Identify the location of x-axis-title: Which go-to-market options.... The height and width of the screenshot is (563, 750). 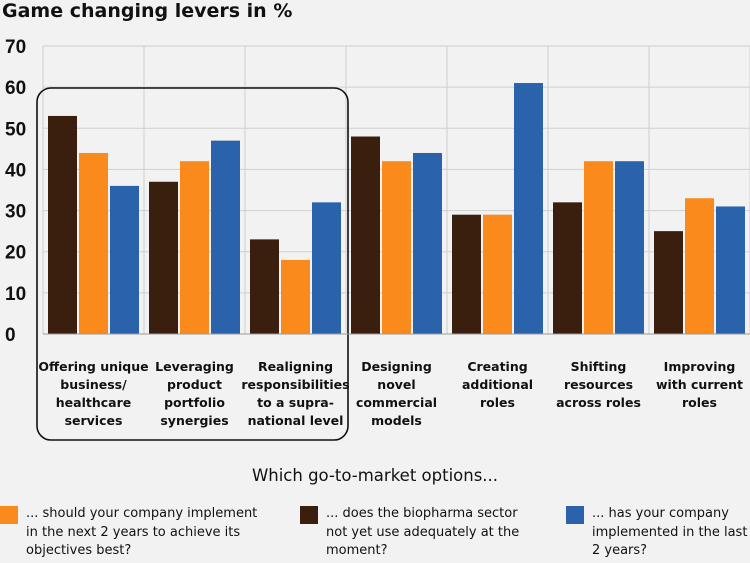
(375, 475).